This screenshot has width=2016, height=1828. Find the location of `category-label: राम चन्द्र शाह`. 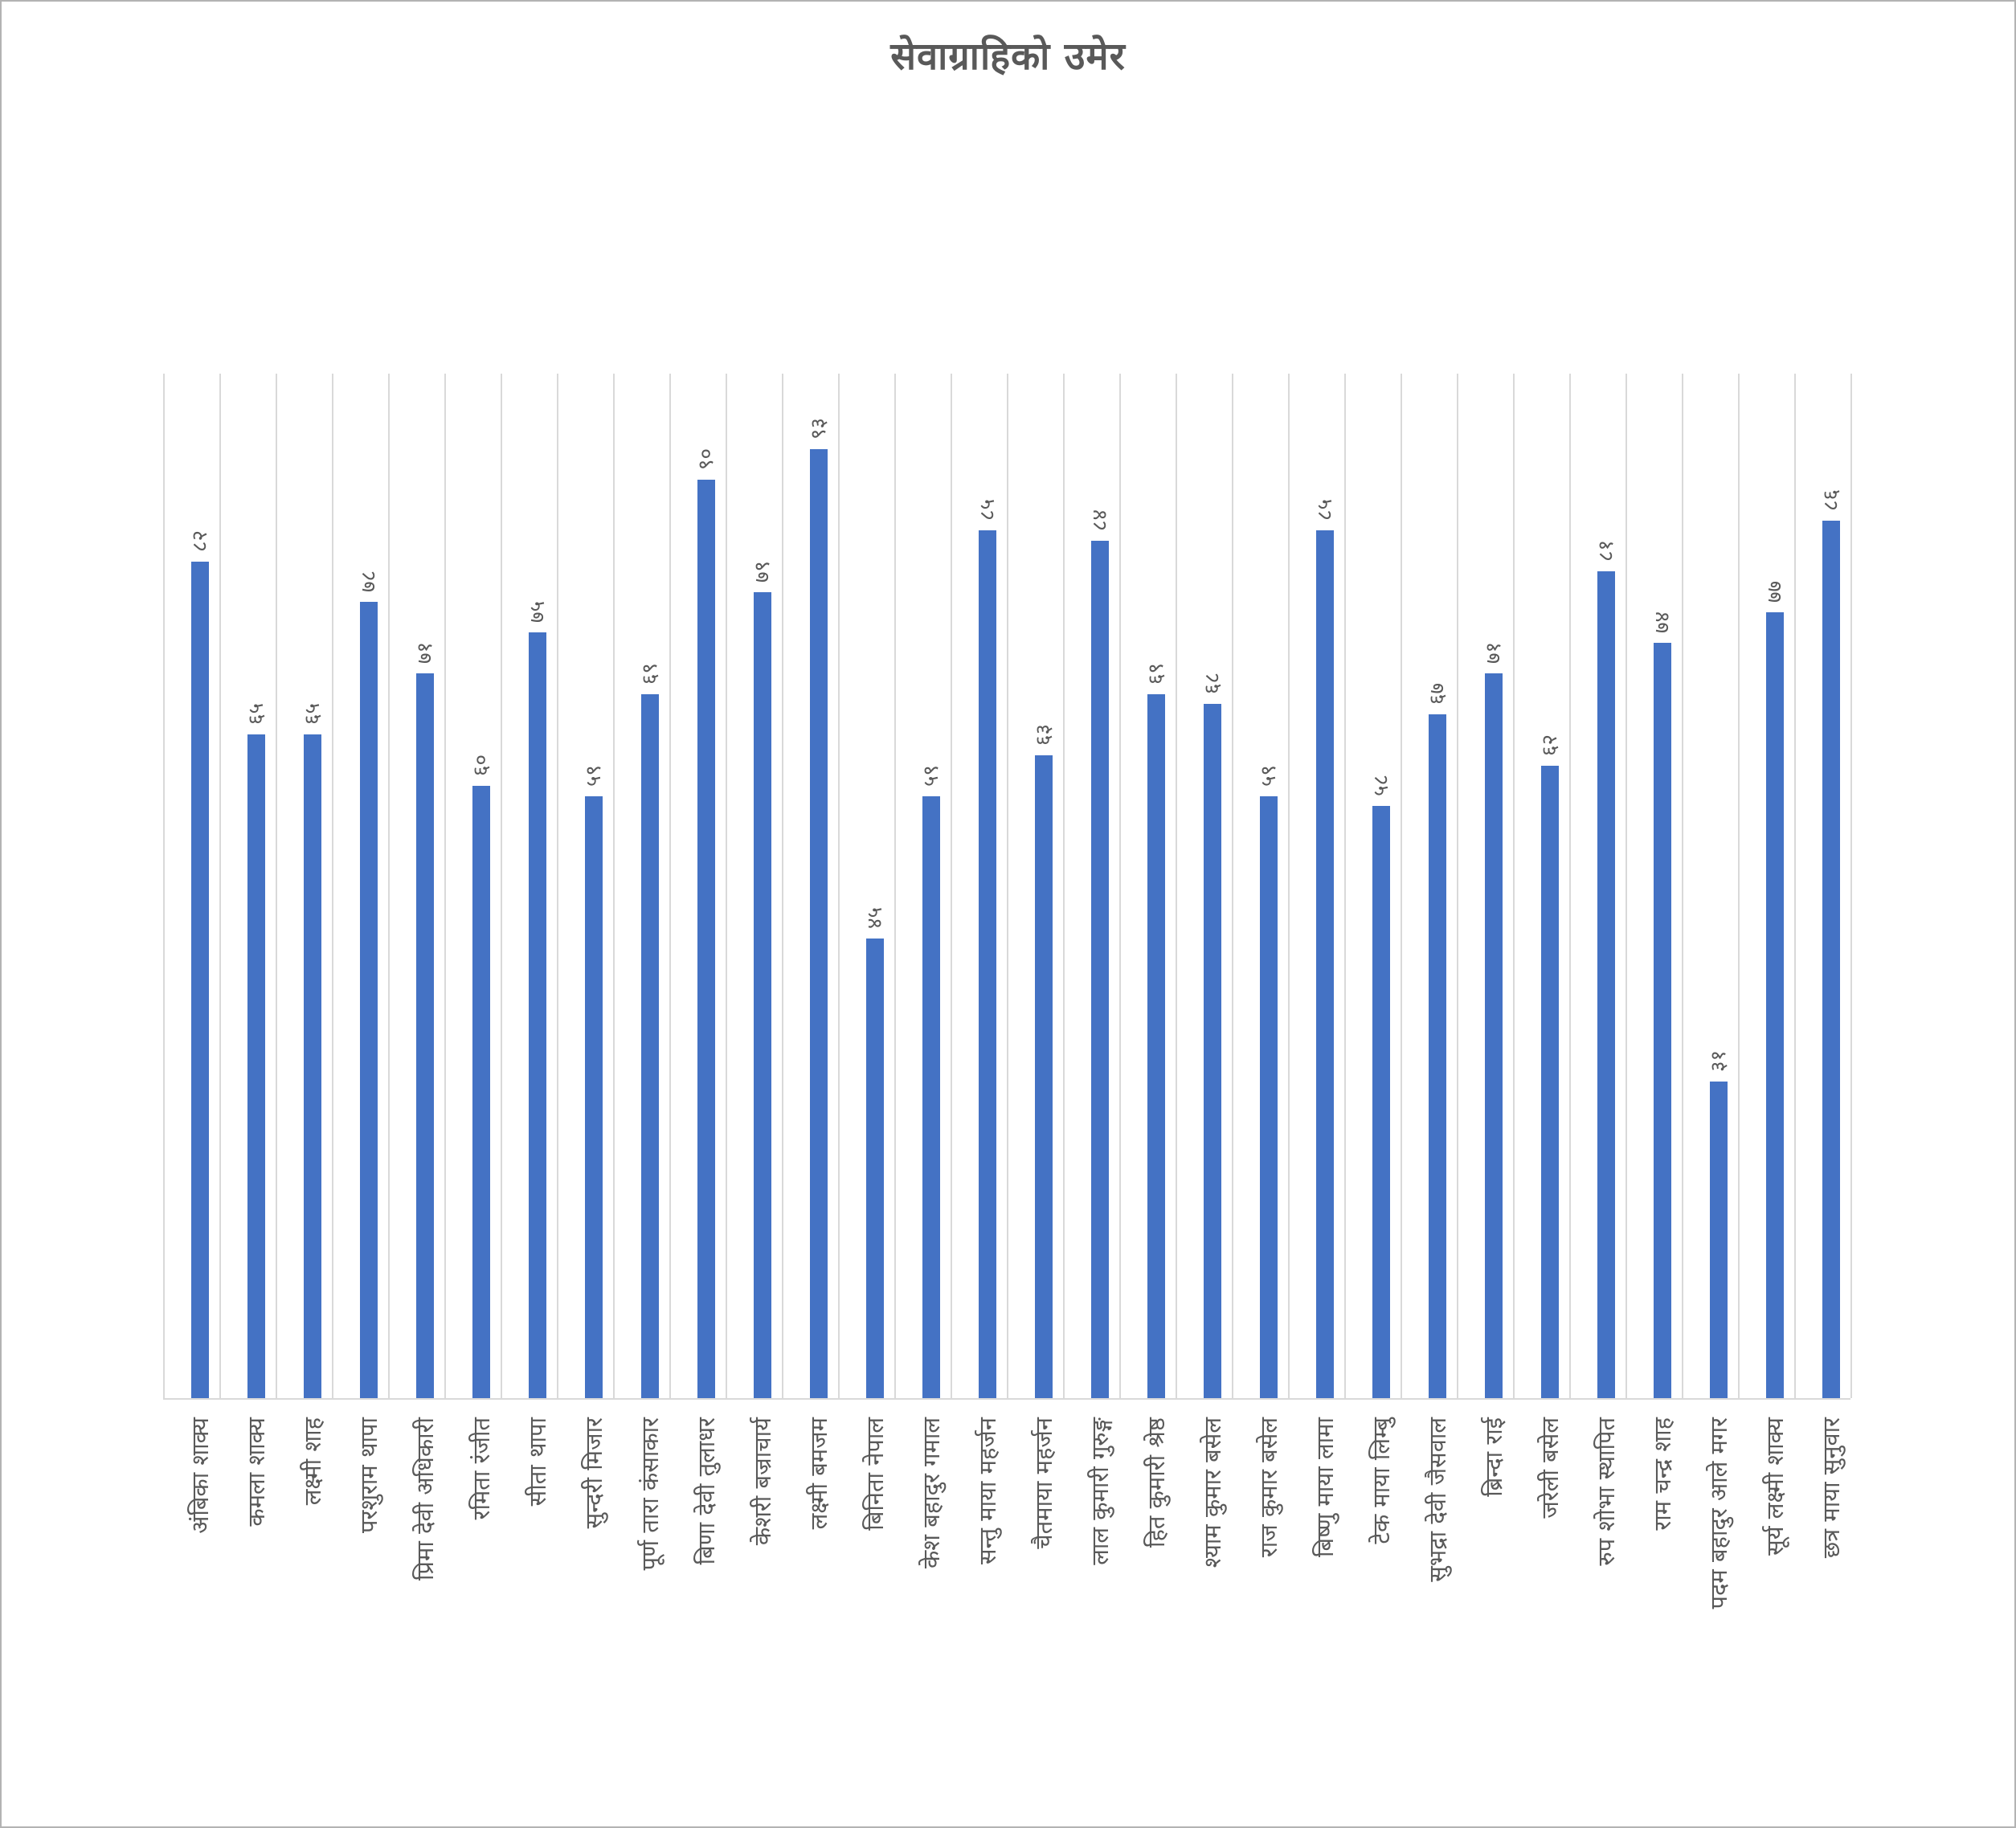

category-label: राम चन्द्र शाह is located at coordinates (1662, 1474).